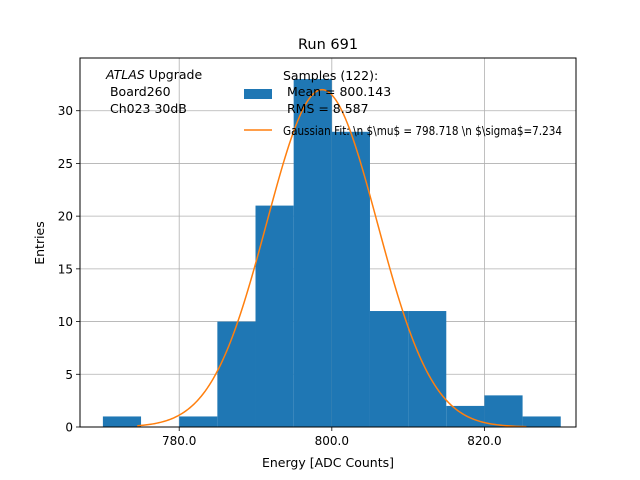 This screenshot has height=480, width=640. Describe the element at coordinates (258, 94) in the screenshot. I see `legend-hist-swatch` at that location.